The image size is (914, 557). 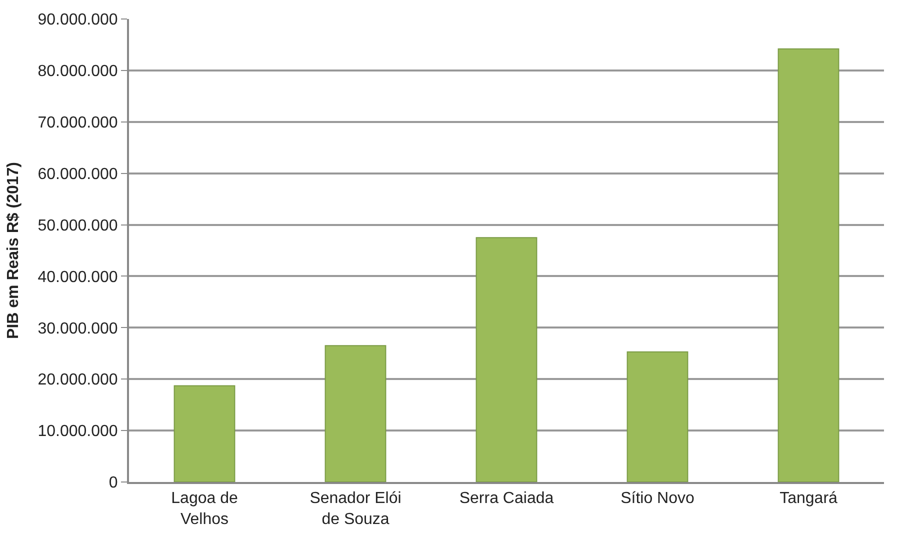 What do you see at coordinates (809, 499) in the screenshot?
I see `x-tick-label: Tangará` at bounding box center [809, 499].